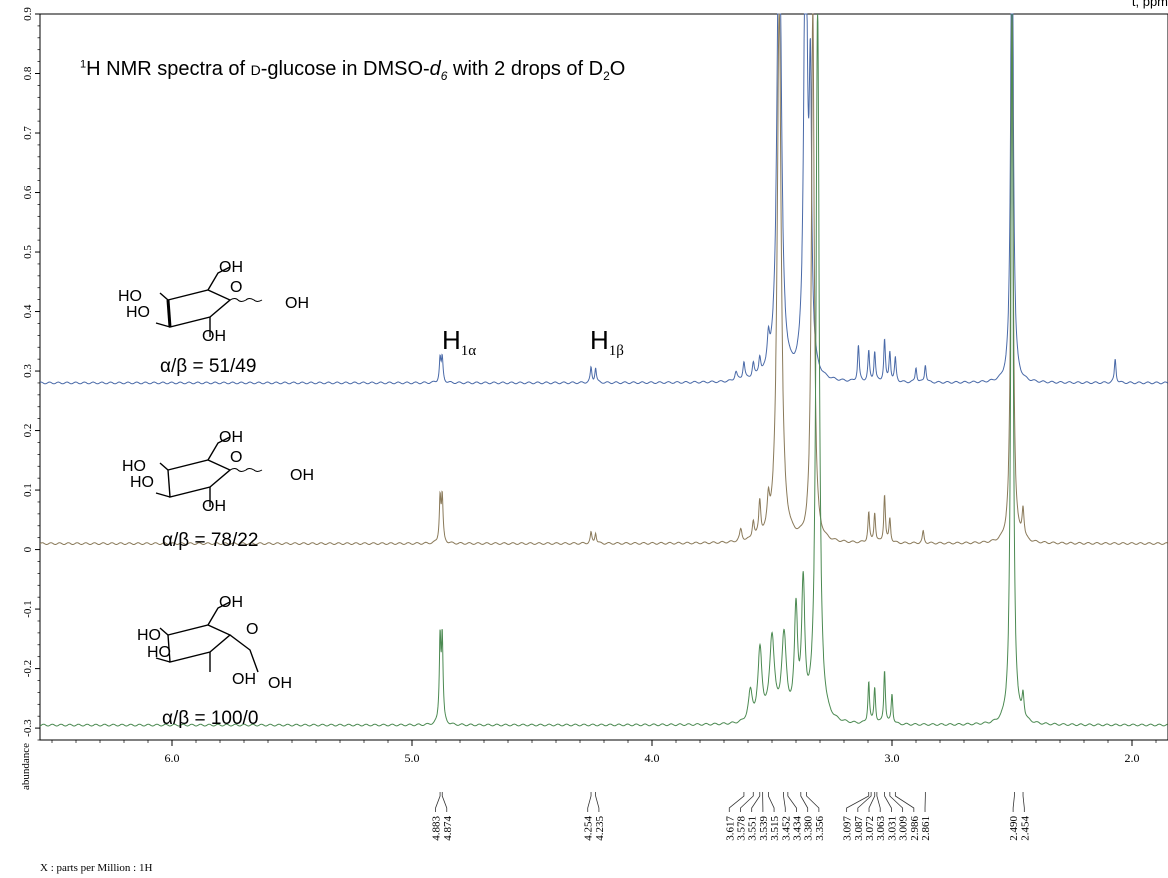  Describe the element at coordinates (149, 635) in the screenshot. I see `mol3-ho-left: HO` at that location.